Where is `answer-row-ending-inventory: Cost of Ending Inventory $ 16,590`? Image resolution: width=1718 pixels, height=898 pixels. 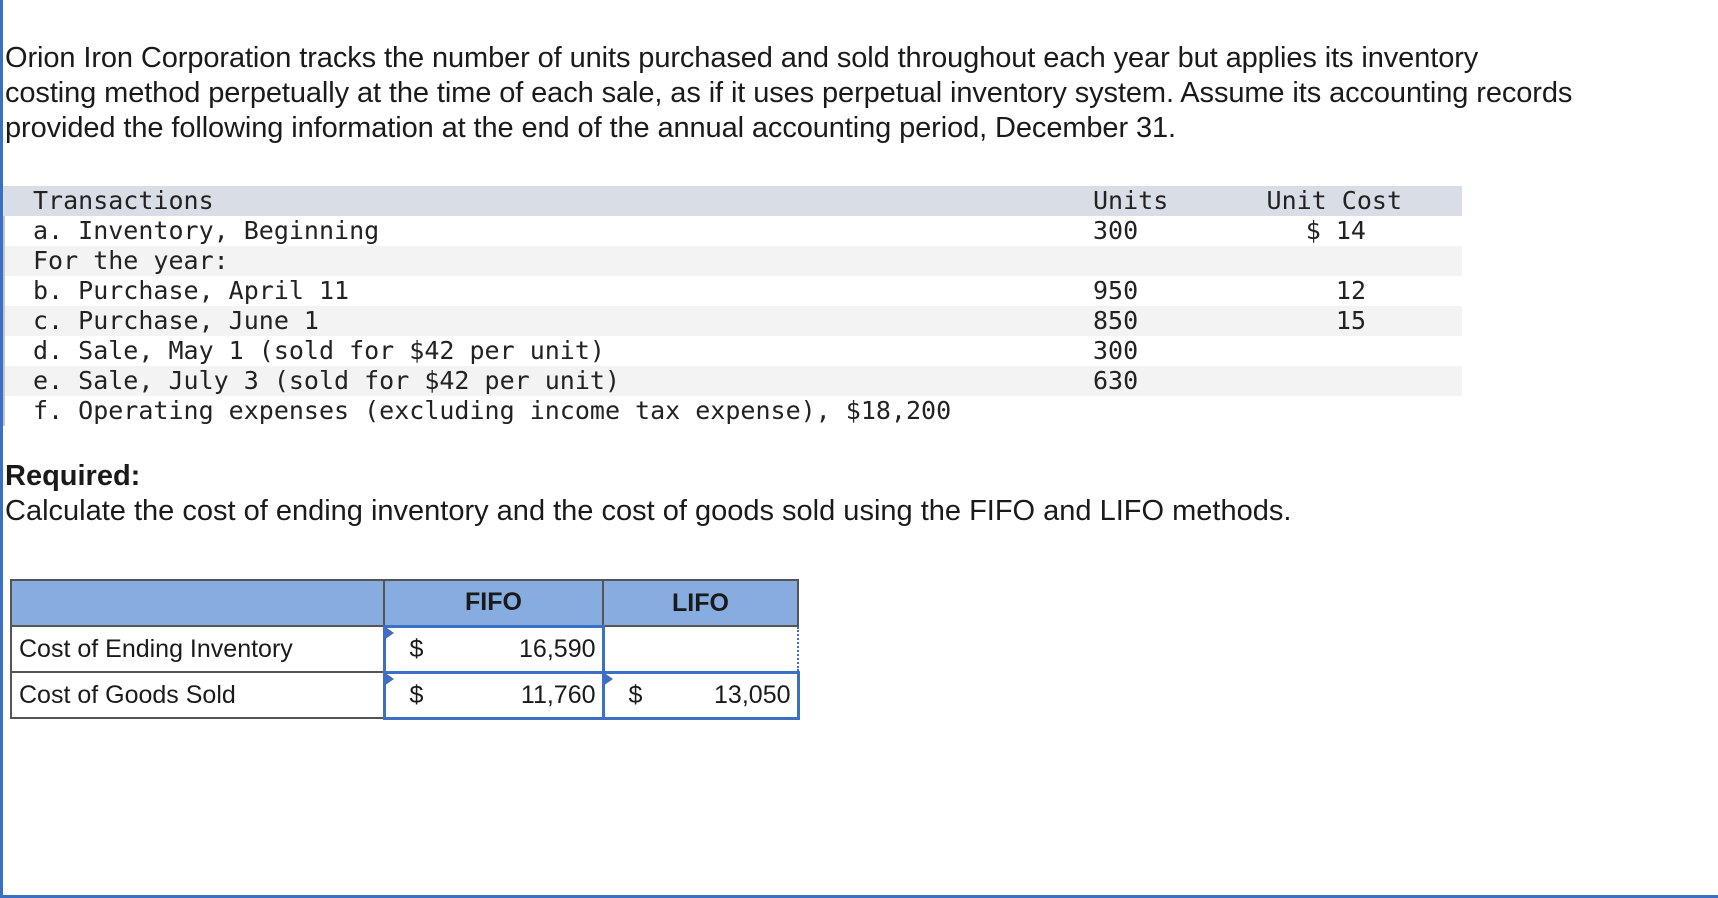 answer-row-ending-inventory: Cost of Ending Inventory $ 16,590 is located at coordinates (404, 649).